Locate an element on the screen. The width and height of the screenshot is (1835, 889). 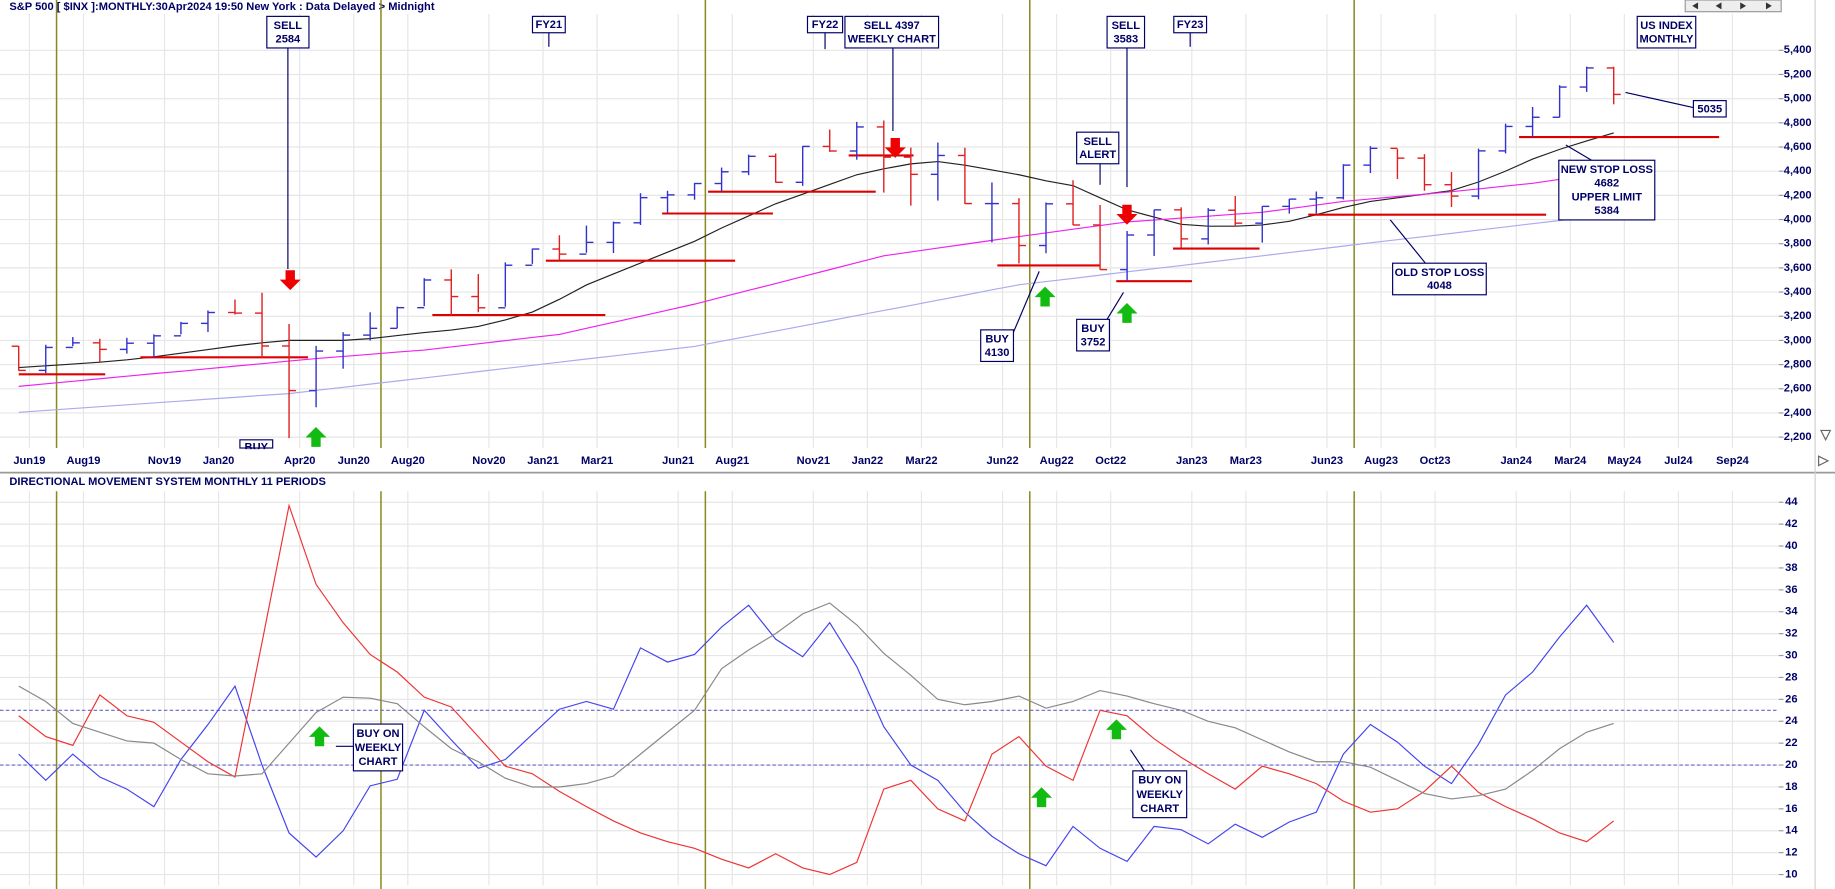
y-tick-label: 3,200 is located at coordinates (1798, 316).